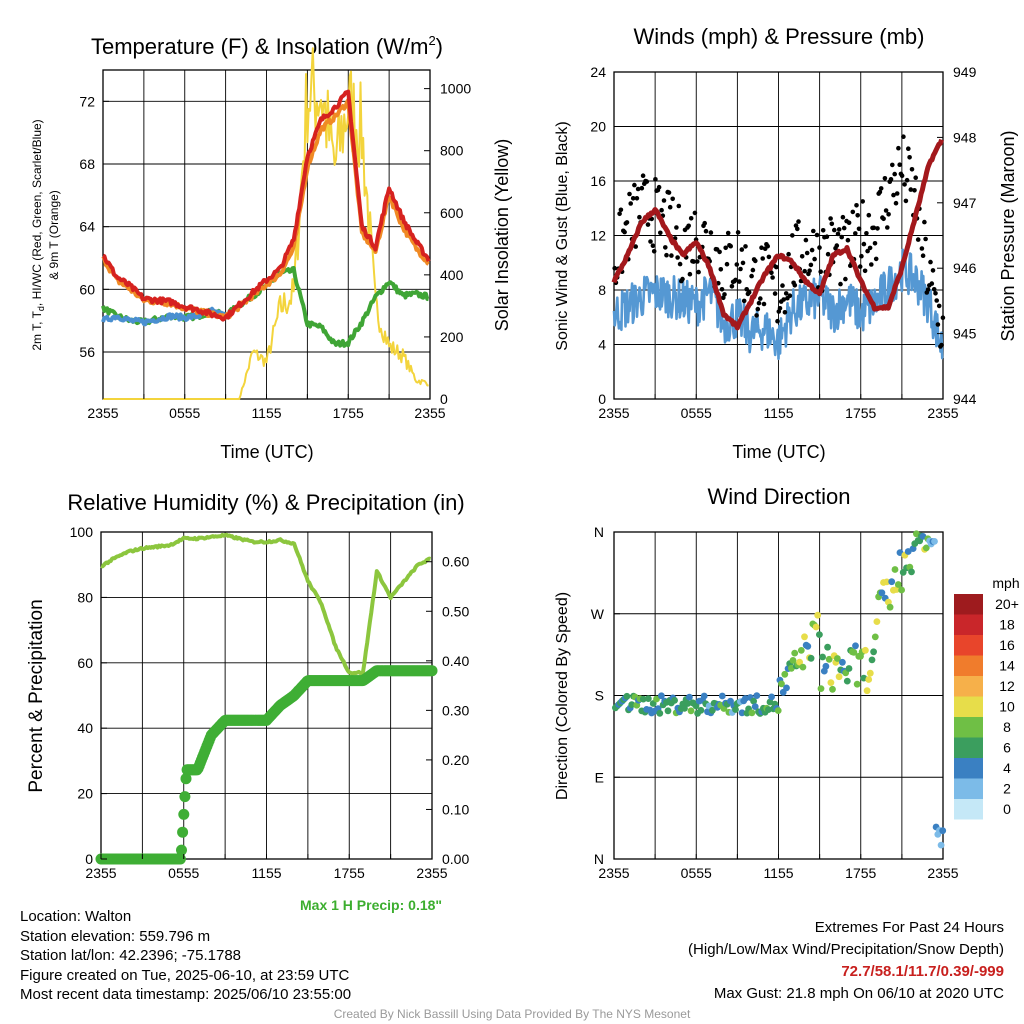 This screenshot has width=1024, height=1024. Describe the element at coordinates (778, 452) in the screenshot. I see `winds-xlabel: Time (UTC)` at that location.